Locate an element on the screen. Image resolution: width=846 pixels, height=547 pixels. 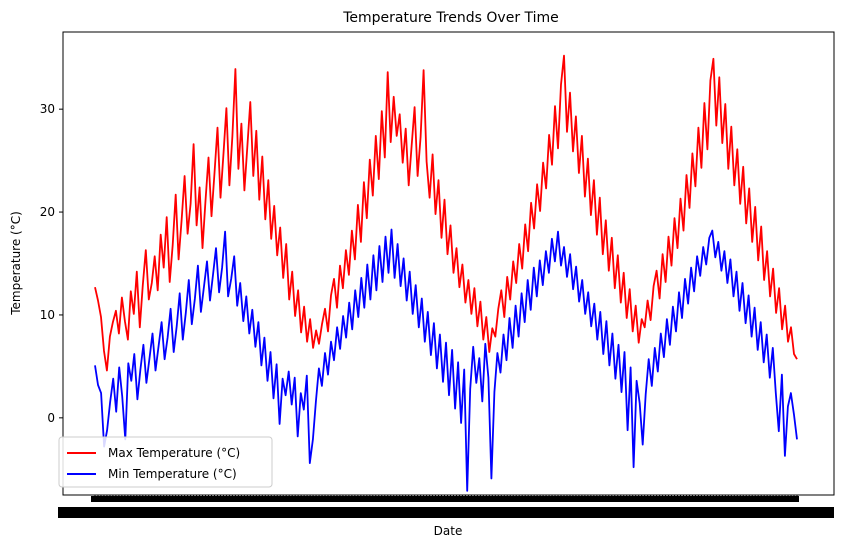
x-axis-label: Date is located at coordinates (448, 531).